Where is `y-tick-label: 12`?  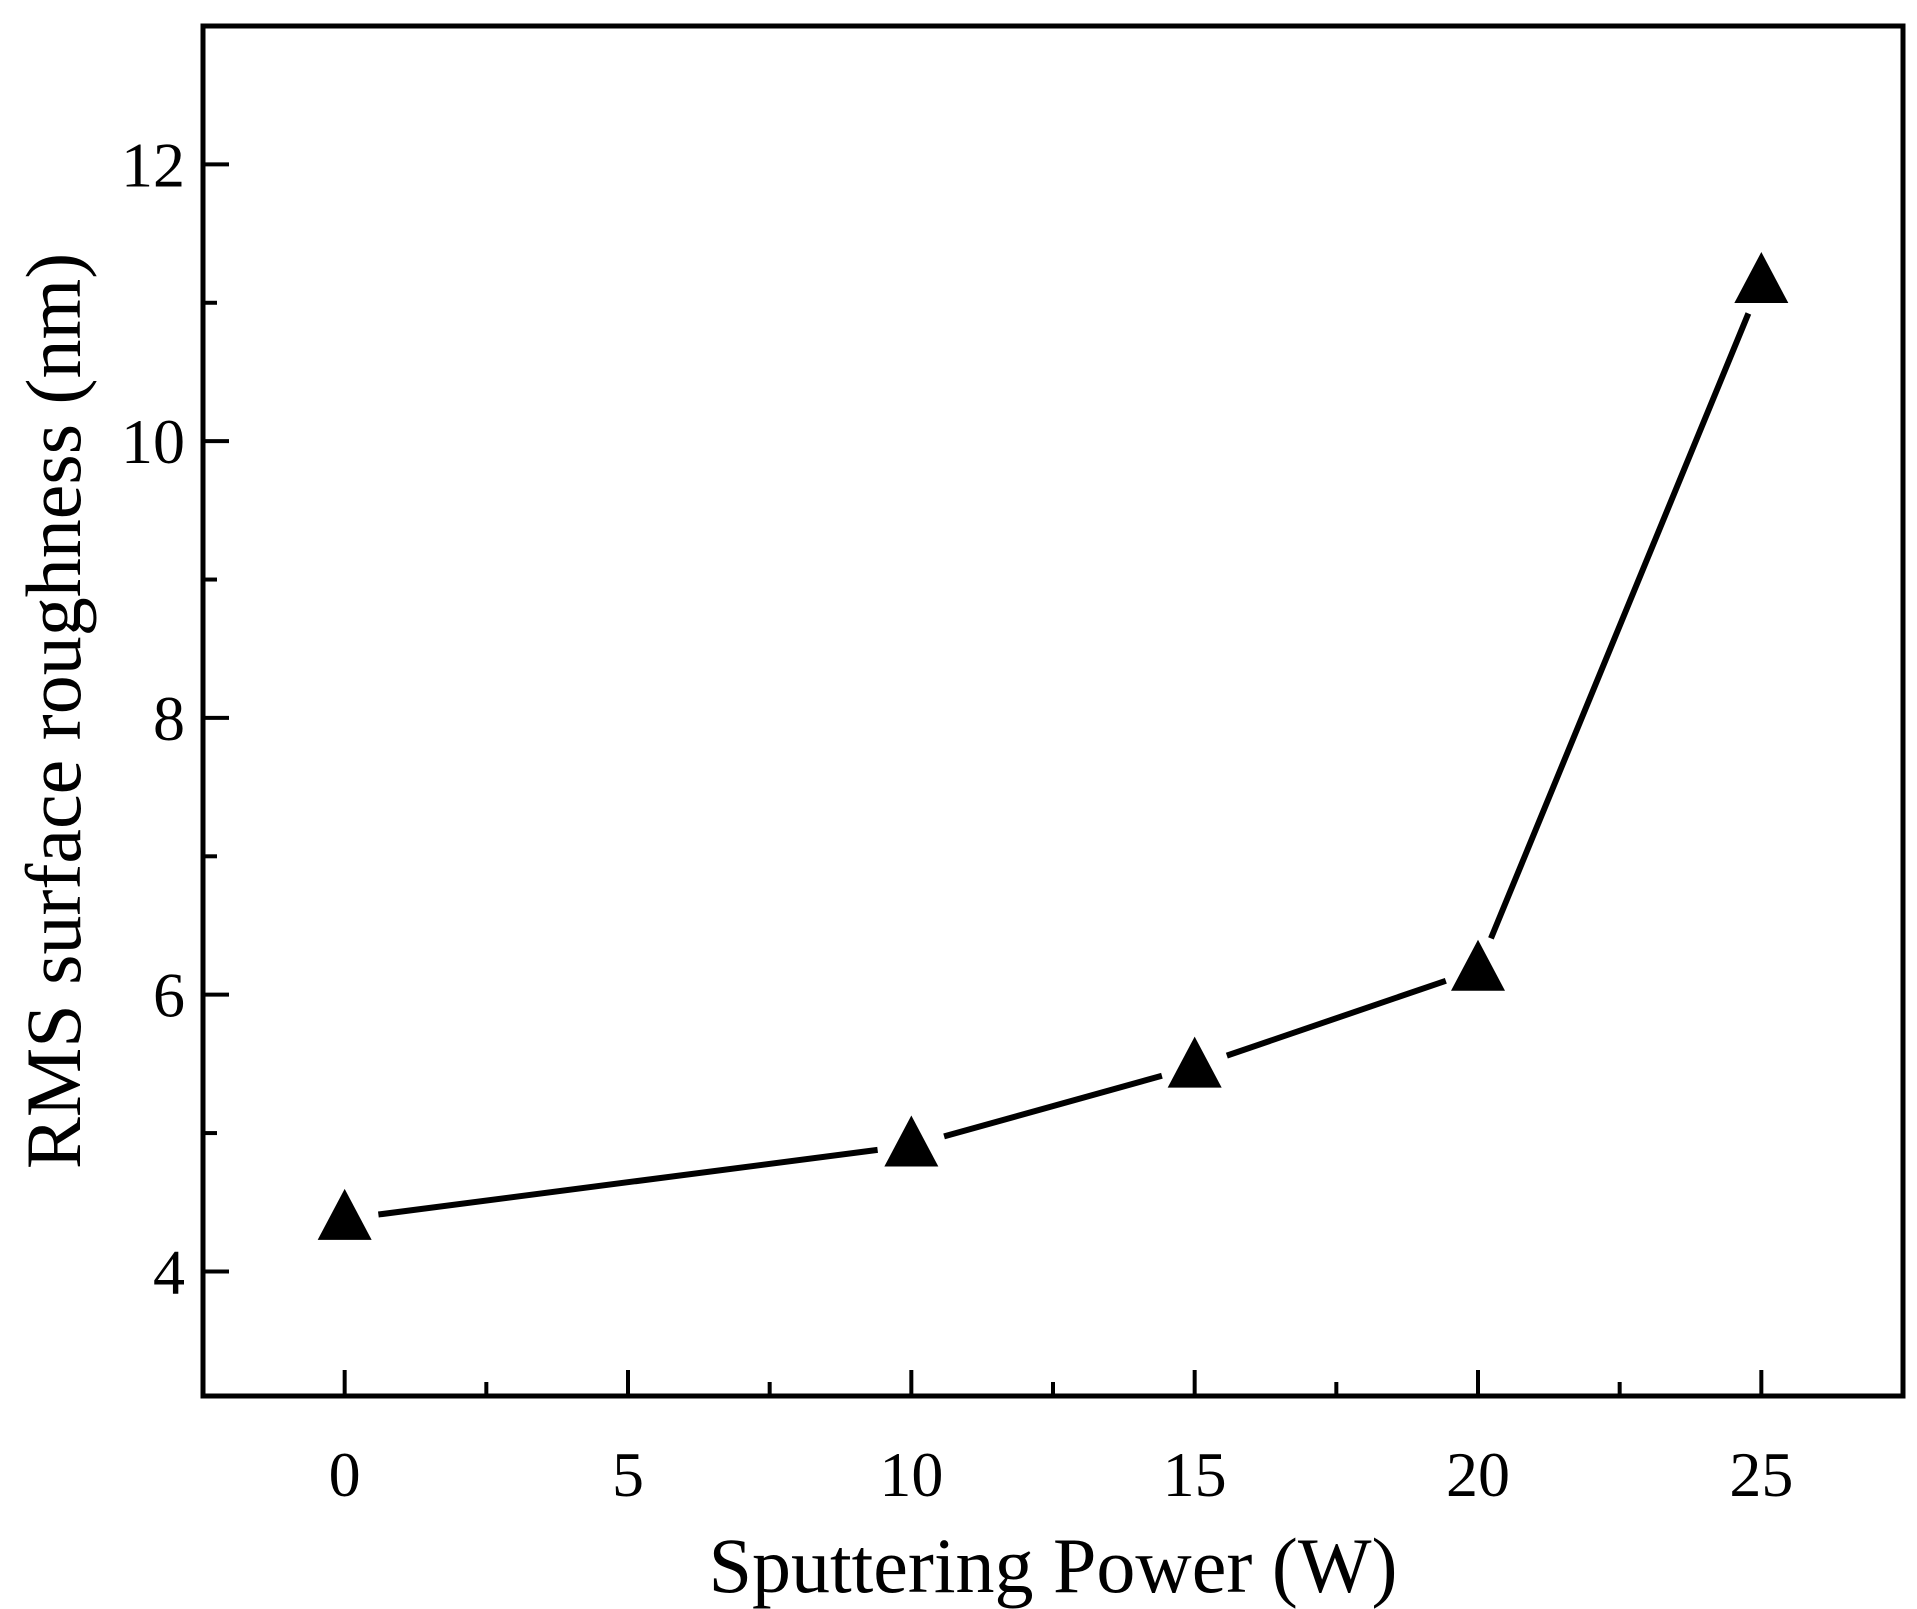 y-tick-label: 12 is located at coordinates (153, 164).